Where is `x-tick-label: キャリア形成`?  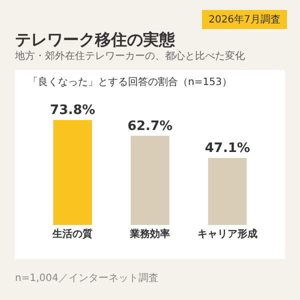 x-tick-label: キャリア形成 is located at coordinates (227, 234).